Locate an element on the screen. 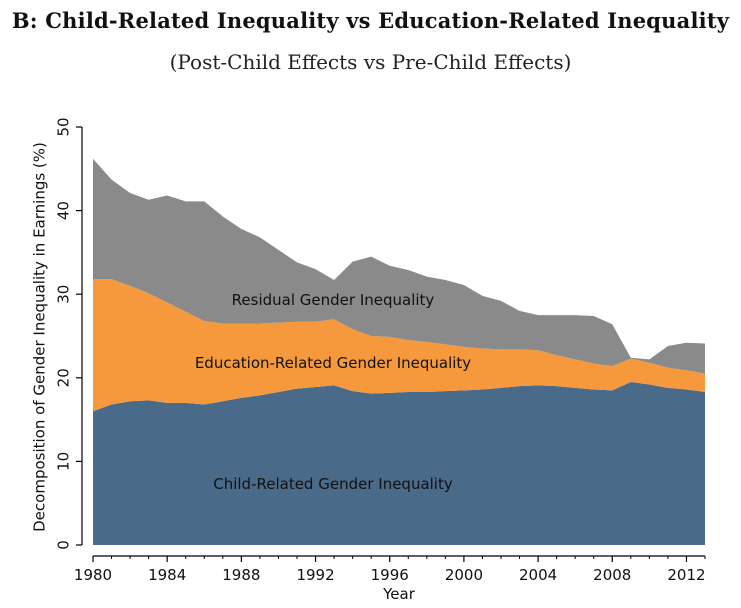 The image size is (741, 608). y-tick-label: 10 is located at coordinates (64, 461).